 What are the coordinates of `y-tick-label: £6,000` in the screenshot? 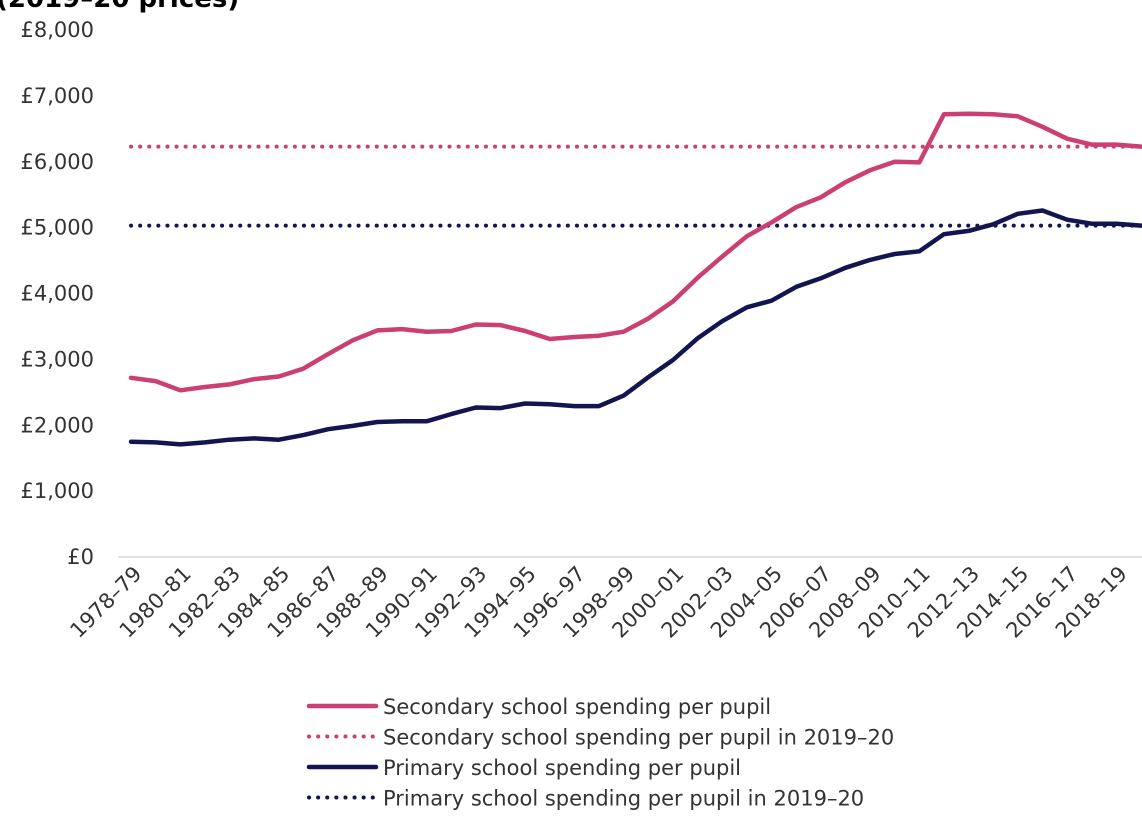 It's located at (57, 162).